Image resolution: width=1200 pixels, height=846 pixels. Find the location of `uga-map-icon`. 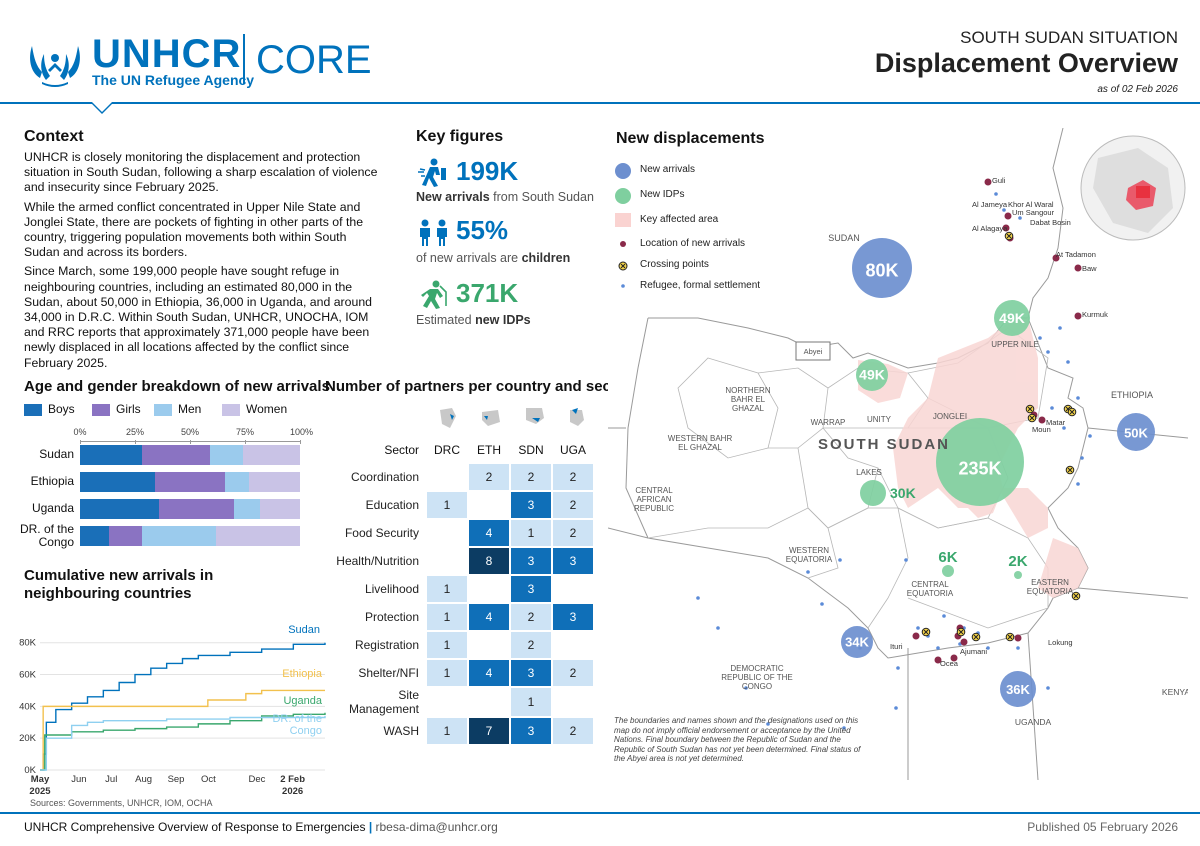

uga-map-icon is located at coordinates (577, 417).